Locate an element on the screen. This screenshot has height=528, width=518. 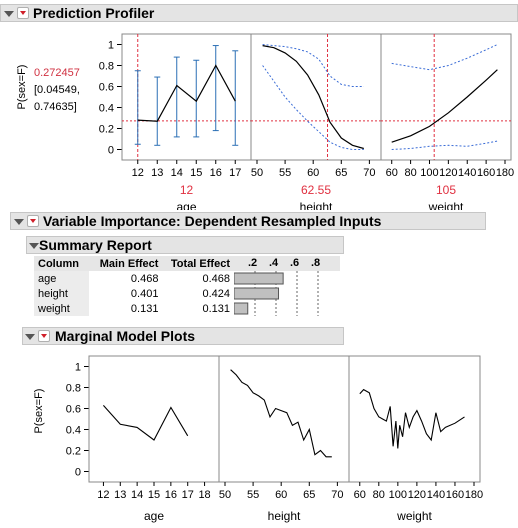
importance-bars-cell is located at coordinates (286, 293).